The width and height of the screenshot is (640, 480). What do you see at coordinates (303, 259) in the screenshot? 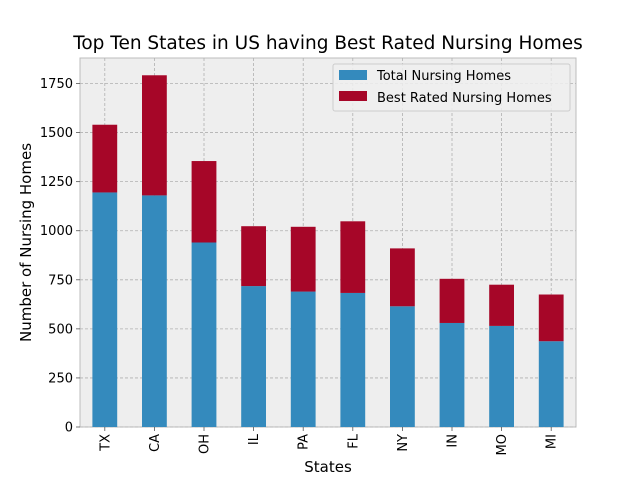
I see `bar-best-rated-pa` at bounding box center [303, 259].